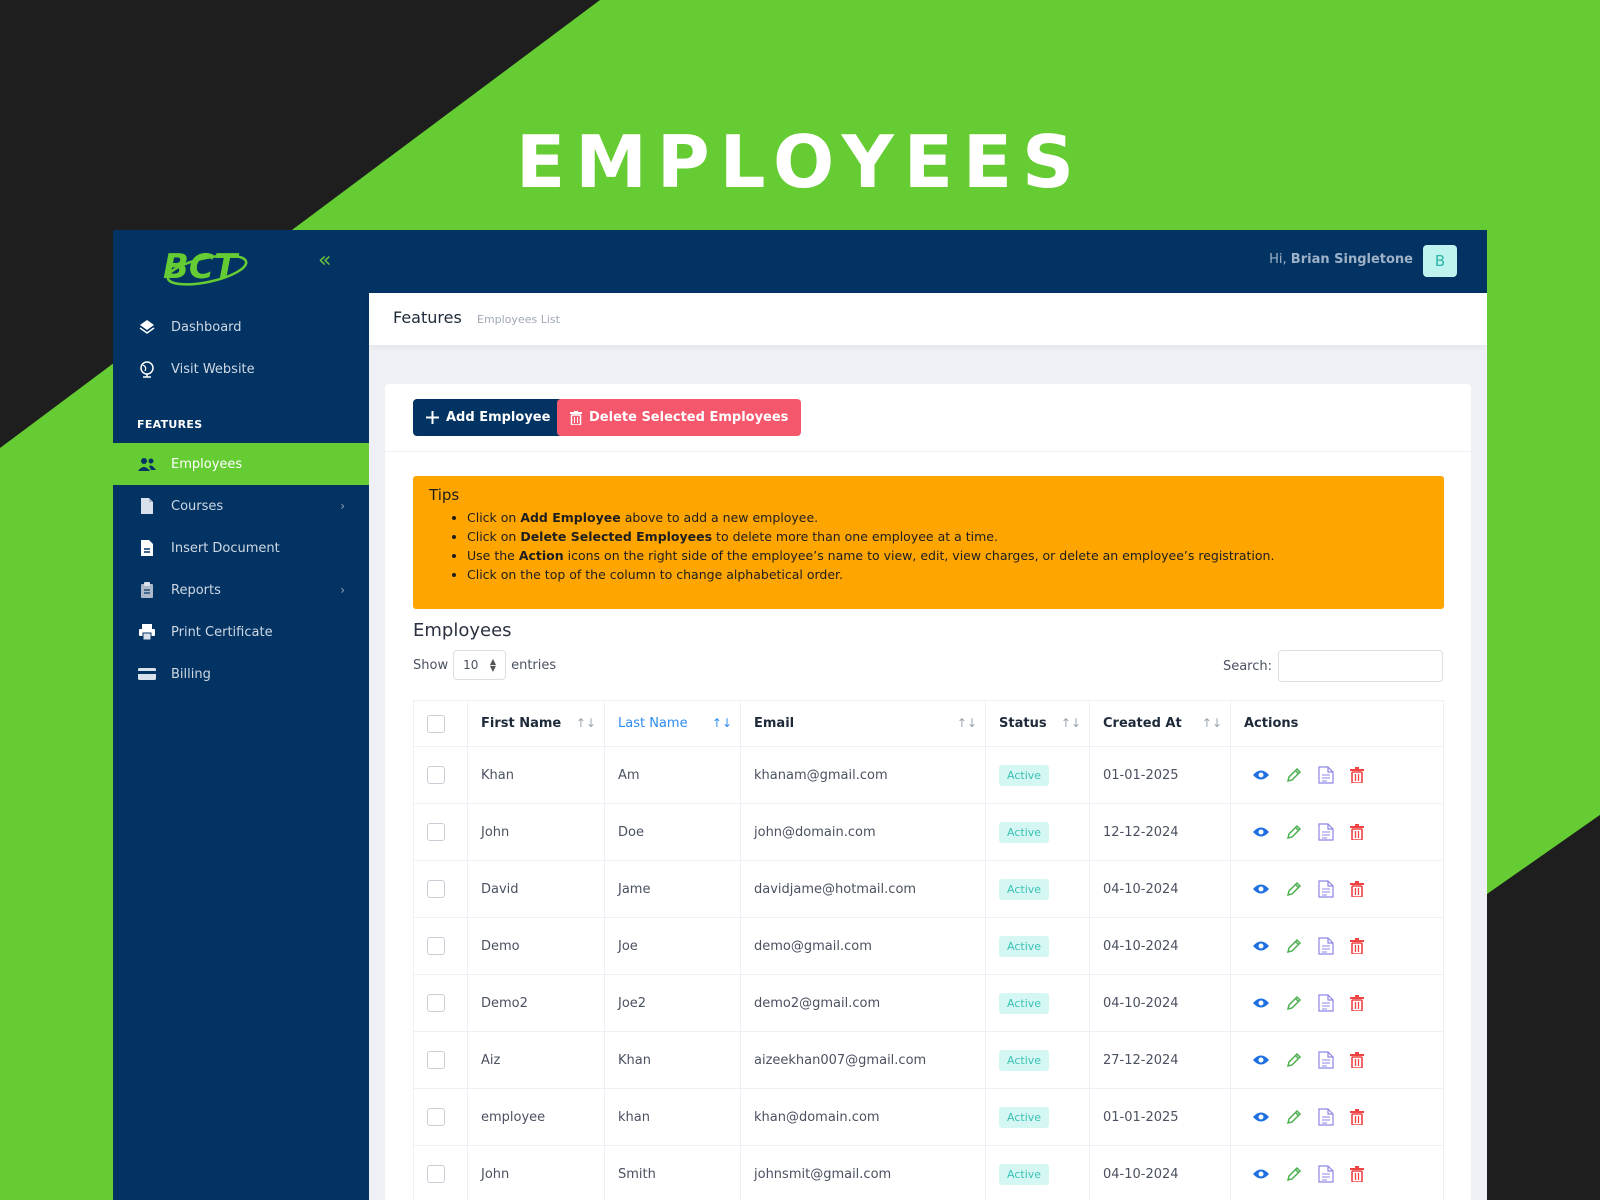 This screenshot has width=1600, height=1200. I want to click on sidebar-item-dashboard: Dashboard, so click(241, 327).